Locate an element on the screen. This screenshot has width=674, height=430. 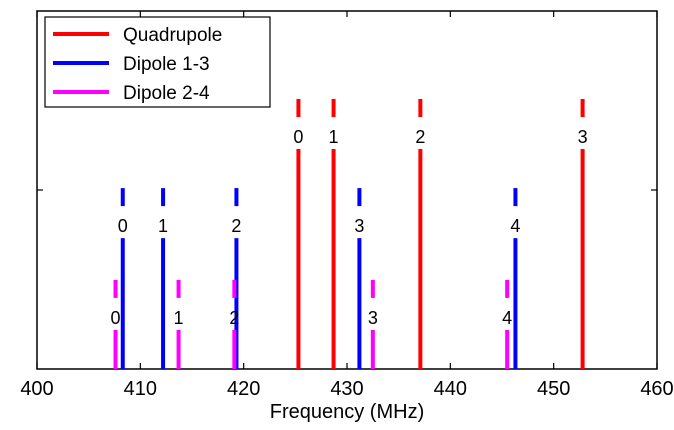
x-tick-label: 410 is located at coordinates (140, 389).